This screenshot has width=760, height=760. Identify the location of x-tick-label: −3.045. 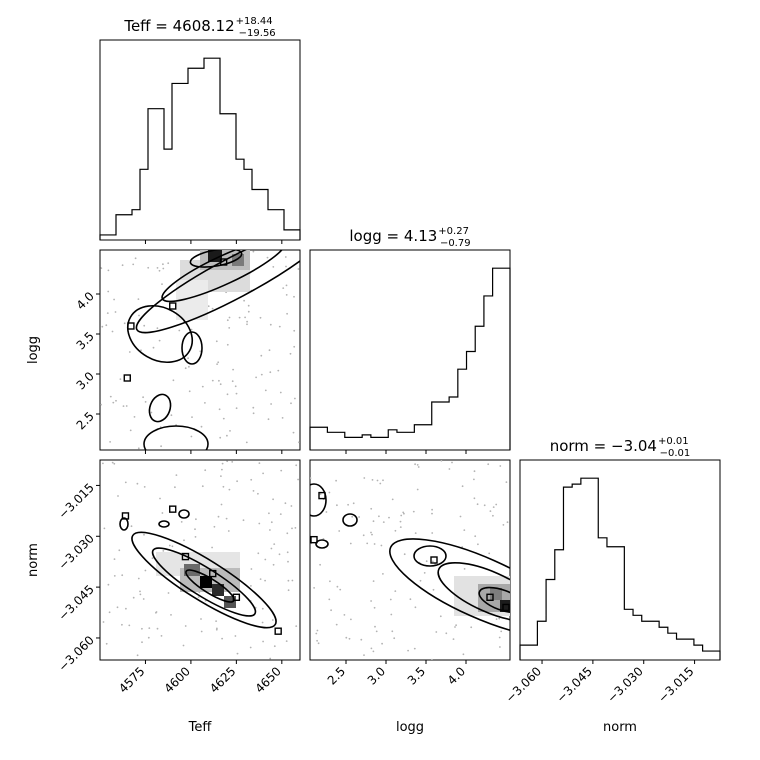
(574, 684).